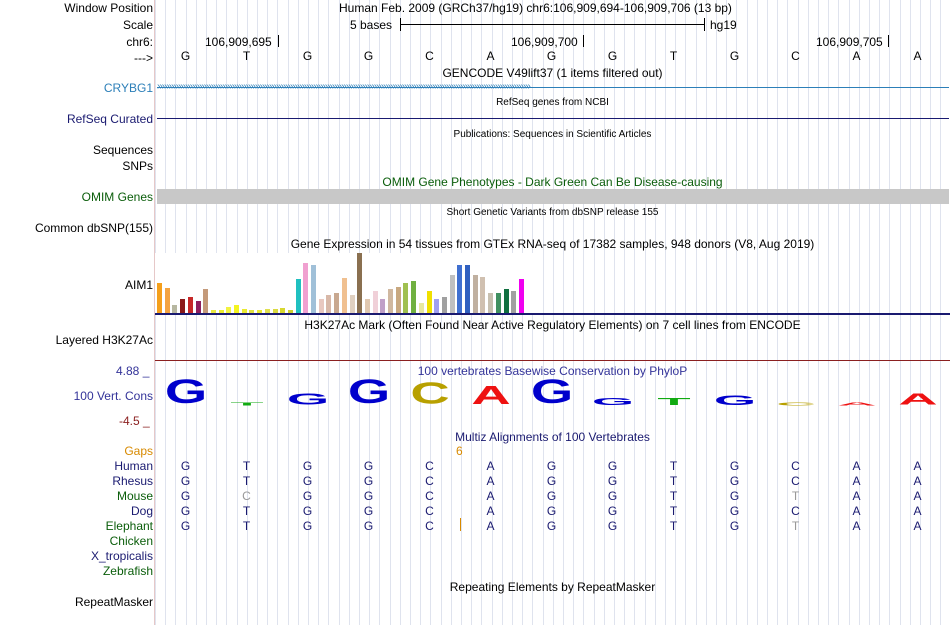 This screenshot has width=950, height=625. Describe the element at coordinates (93, 228) in the screenshot. I see `dbsnp-label: Common dbSNP(155)` at that location.